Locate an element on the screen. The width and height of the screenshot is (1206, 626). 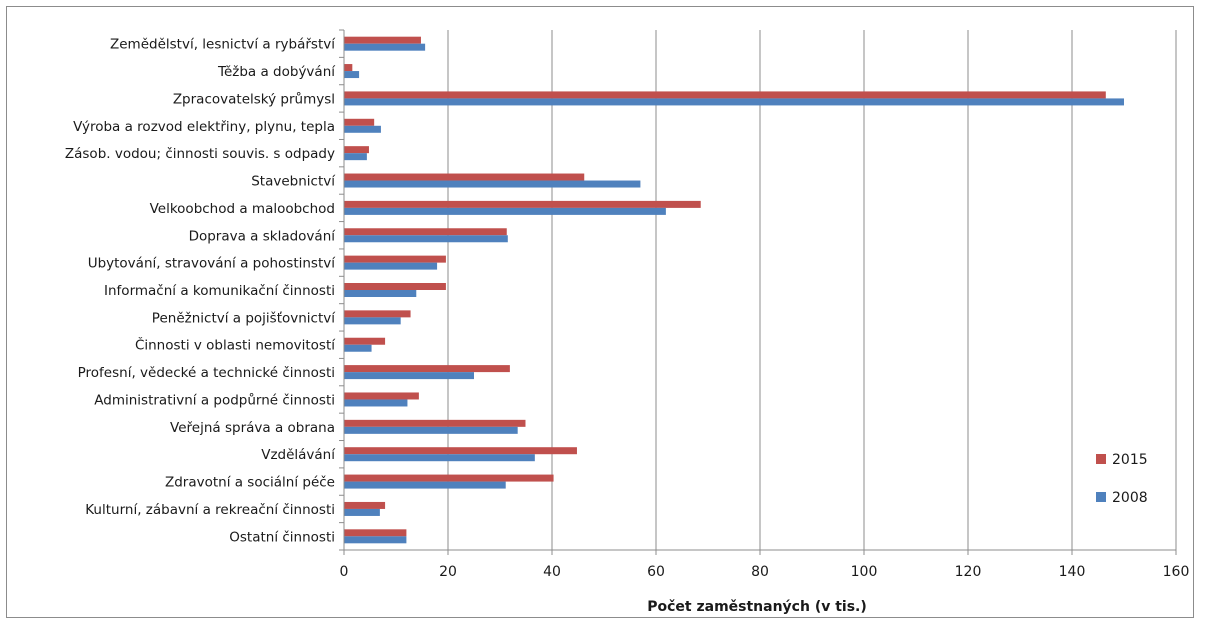
x-tick-label: 160 is located at coordinates (1176, 572).